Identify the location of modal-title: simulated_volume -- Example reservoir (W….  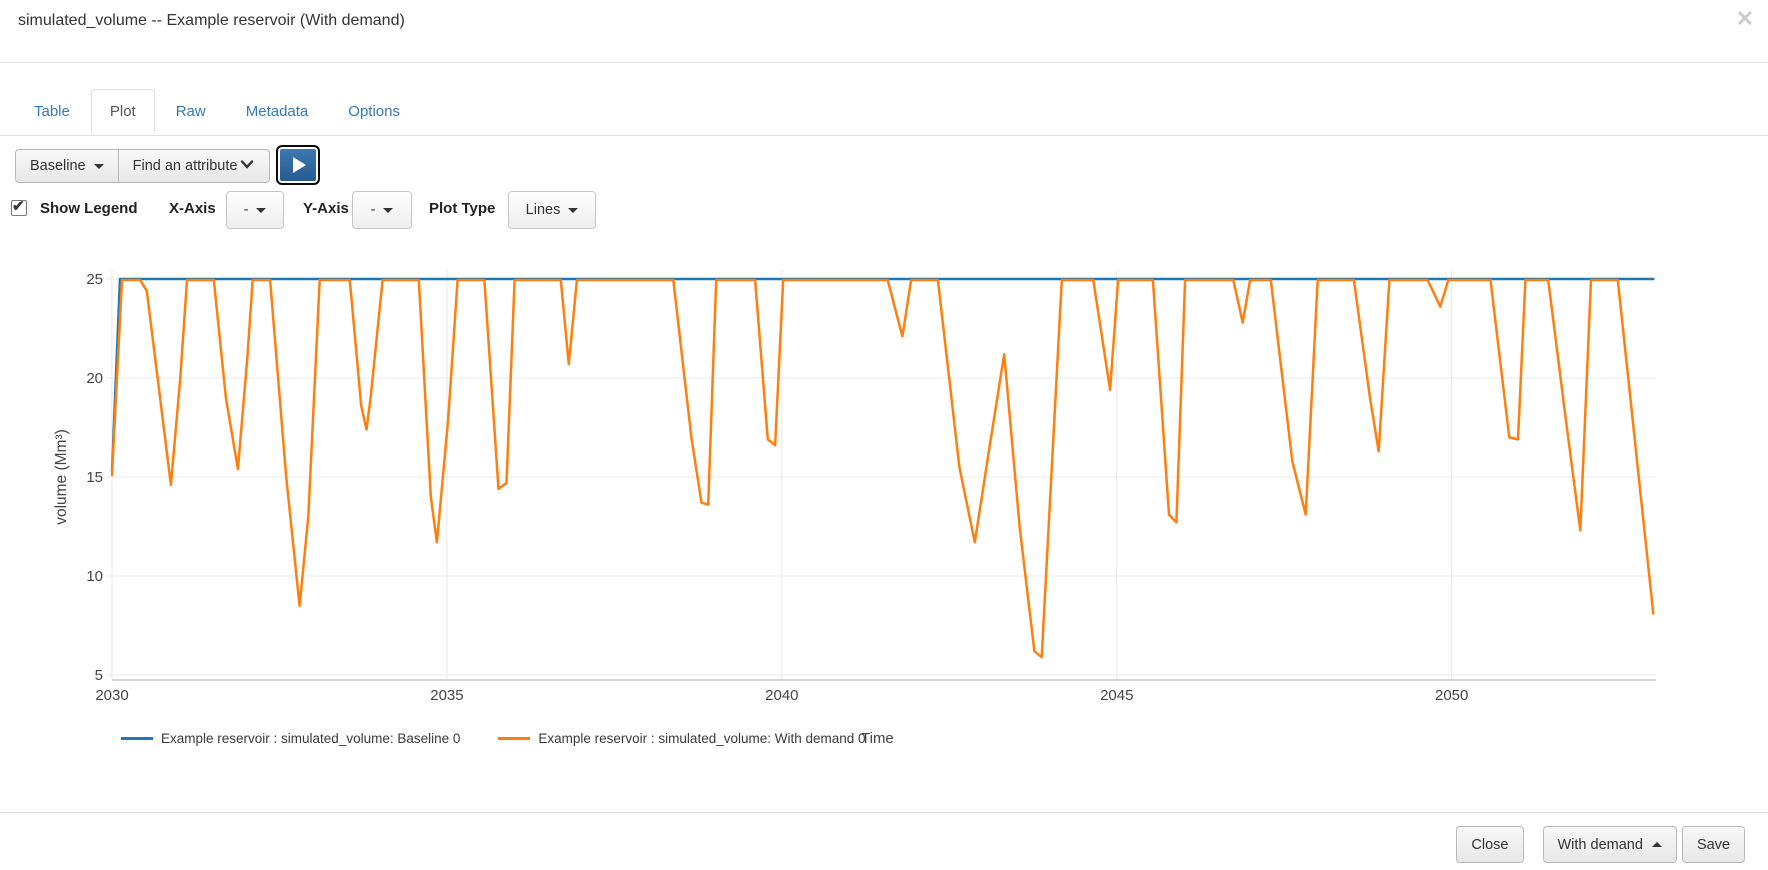
(211, 20).